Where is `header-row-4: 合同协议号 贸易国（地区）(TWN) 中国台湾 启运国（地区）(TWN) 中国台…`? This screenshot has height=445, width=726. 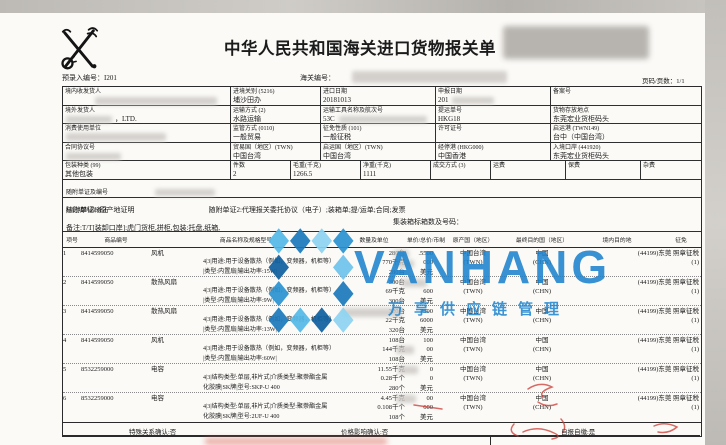 header-row-4: 合同协议号 贸易国（地区）(TWN) 中国台湾 启运国（地区）(TWN) 中国台… is located at coordinates (382, 151).